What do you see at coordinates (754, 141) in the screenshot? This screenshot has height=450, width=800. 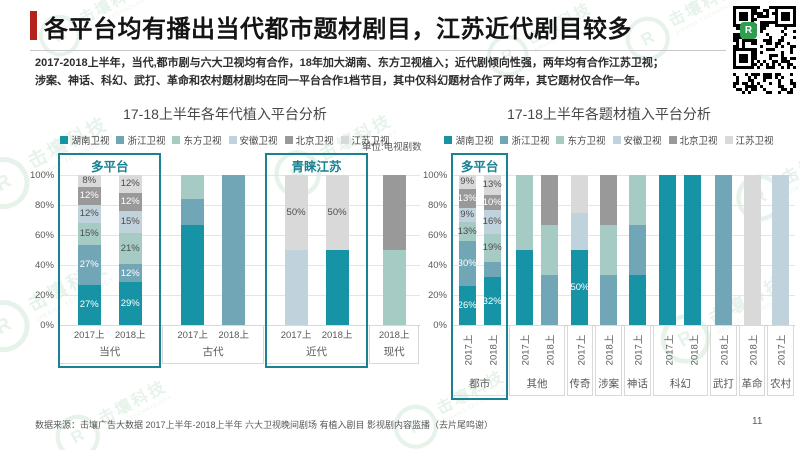 I see `legend-label: 江苏卫视` at bounding box center [754, 141].